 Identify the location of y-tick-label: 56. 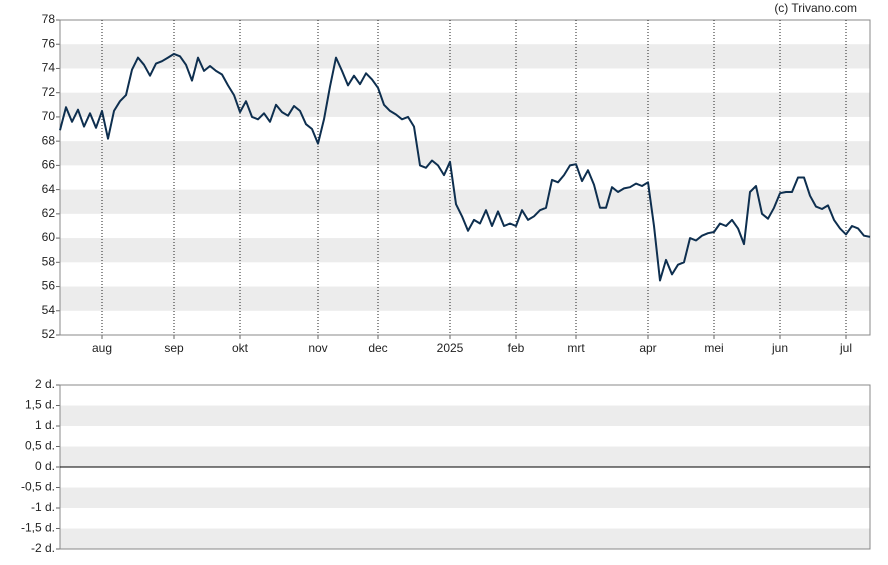
(49, 286).